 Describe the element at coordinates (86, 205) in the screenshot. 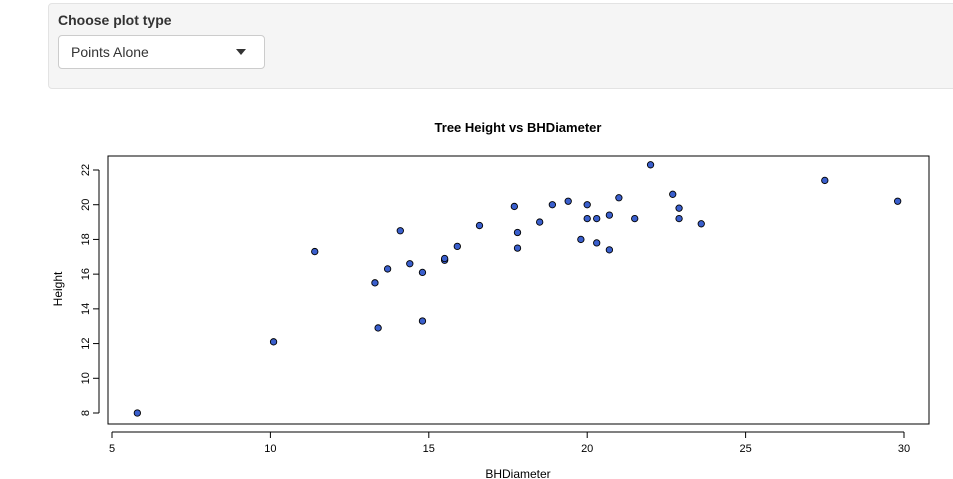

I see `y-tick-label: 20` at that location.